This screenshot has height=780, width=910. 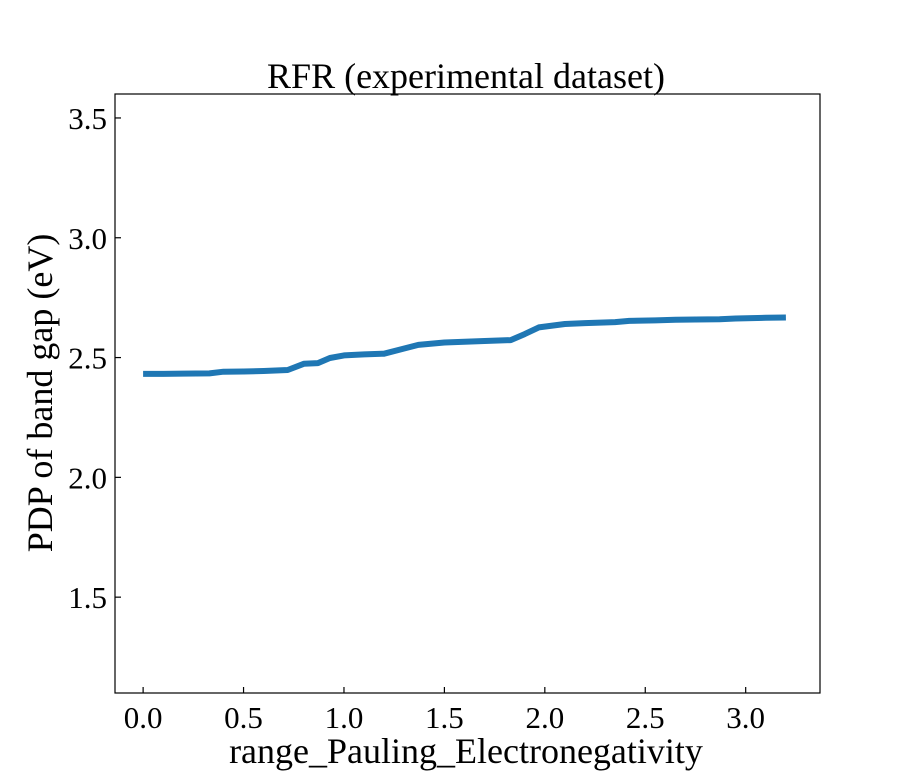 What do you see at coordinates (645, 717) in the screenshot?
I see `x-tick-label: 2.5` at bounding box center [645, 717].